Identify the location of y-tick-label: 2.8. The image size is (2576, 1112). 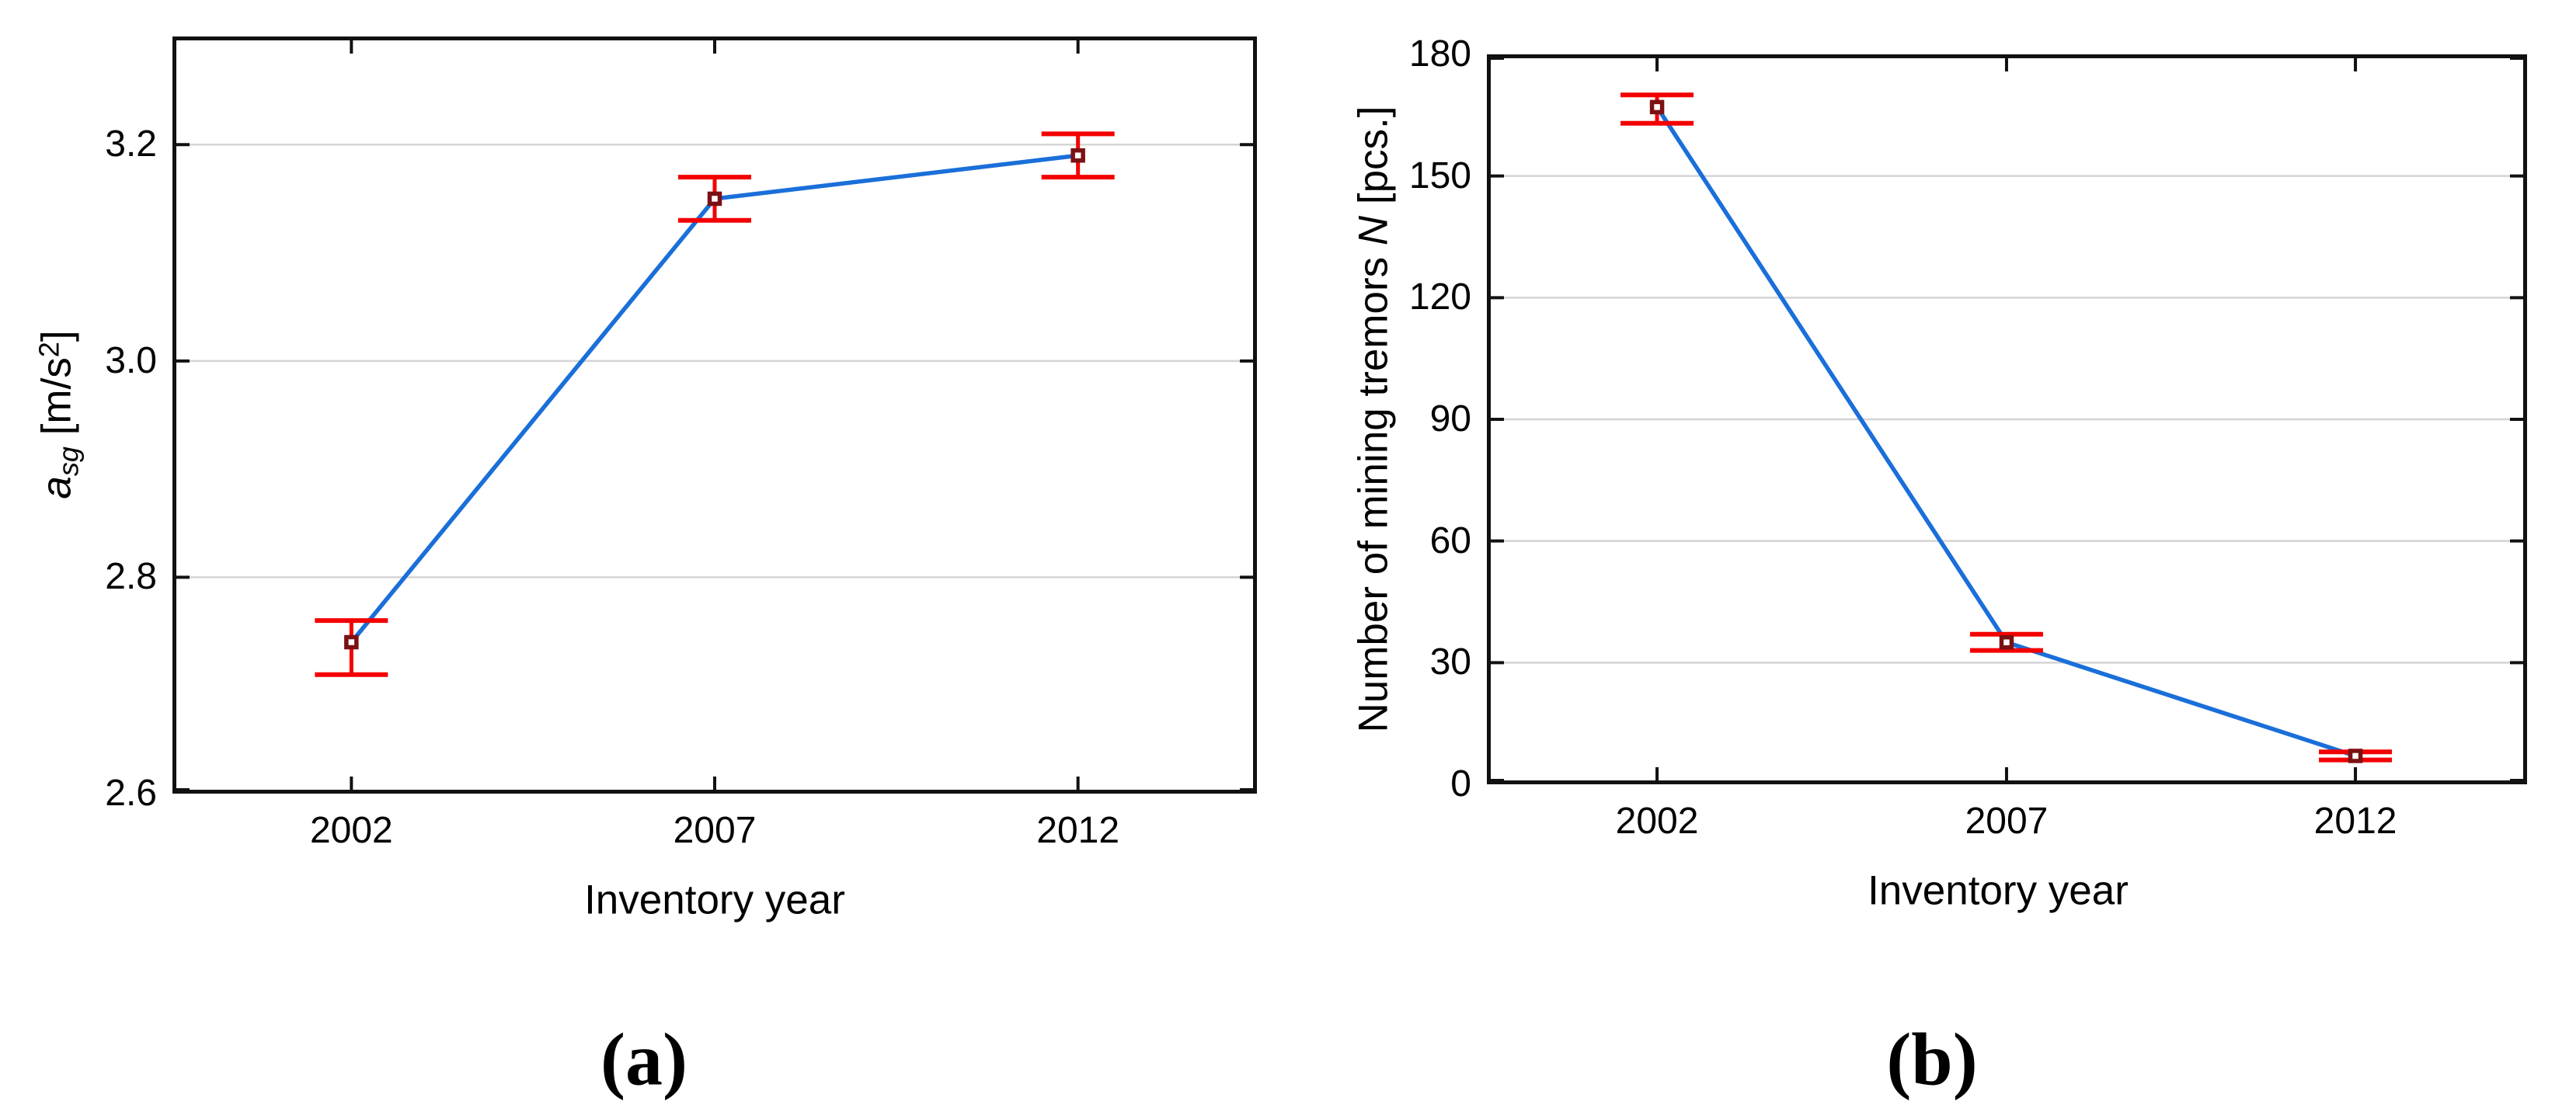
(131, 577).